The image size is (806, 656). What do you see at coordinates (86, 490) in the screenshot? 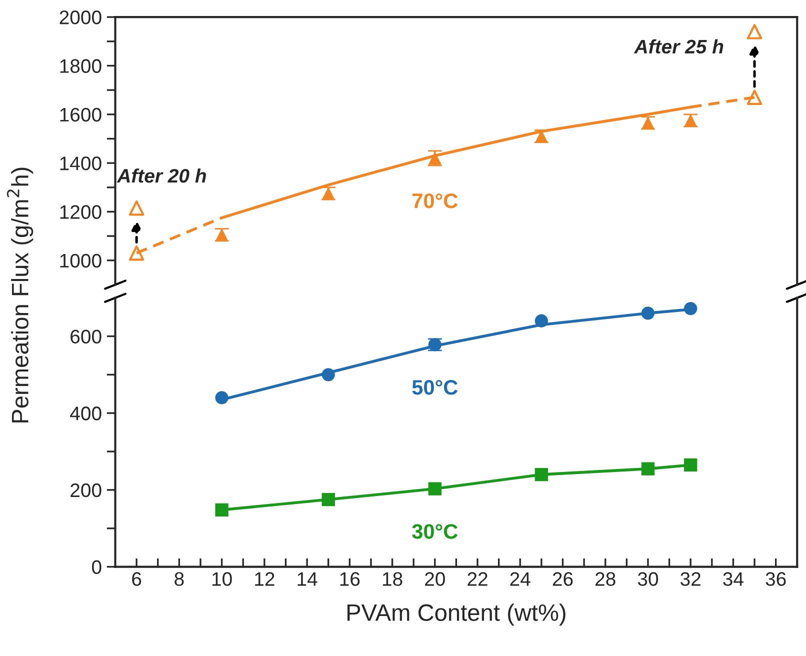
I see `y-tick-label: 200` at bounding box center [86, 490].